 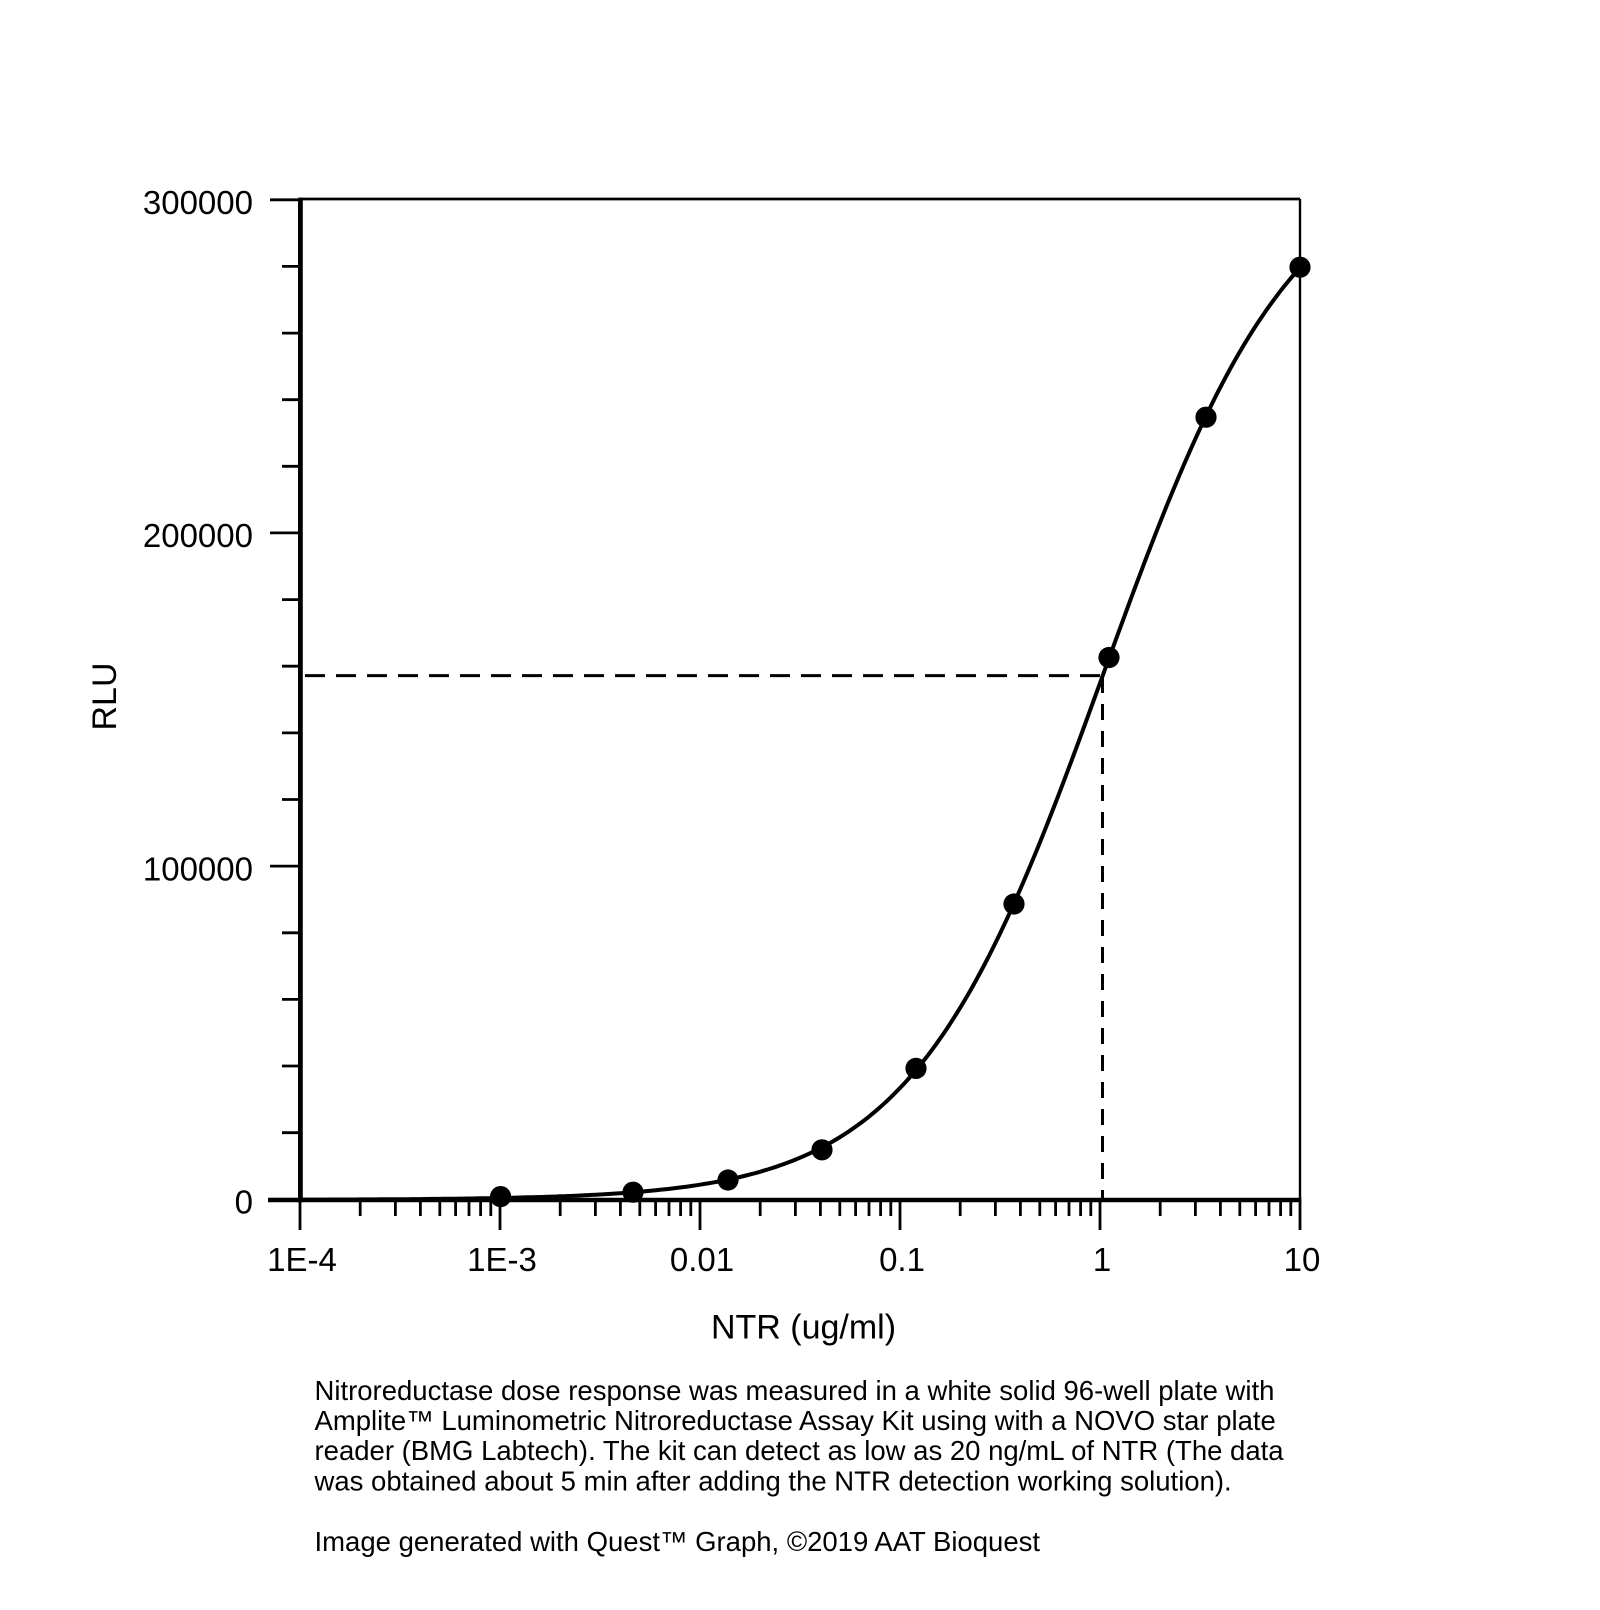 I want to click on svg-text: 0, so click(x=244, y=1202).